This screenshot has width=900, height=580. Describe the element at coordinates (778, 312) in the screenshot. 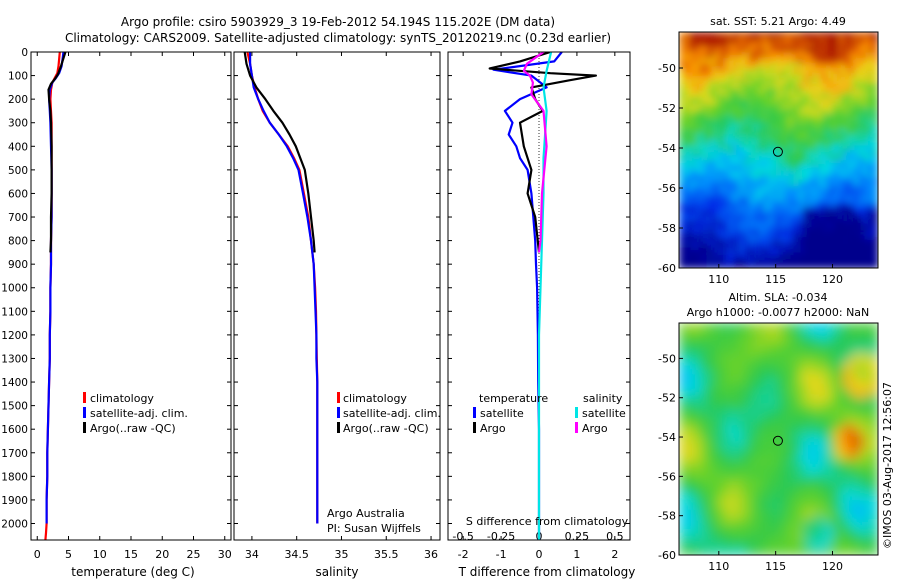

I see `sla-map-subtitle: Argo h1000: -0.0077 h2000: NaN` at that location.